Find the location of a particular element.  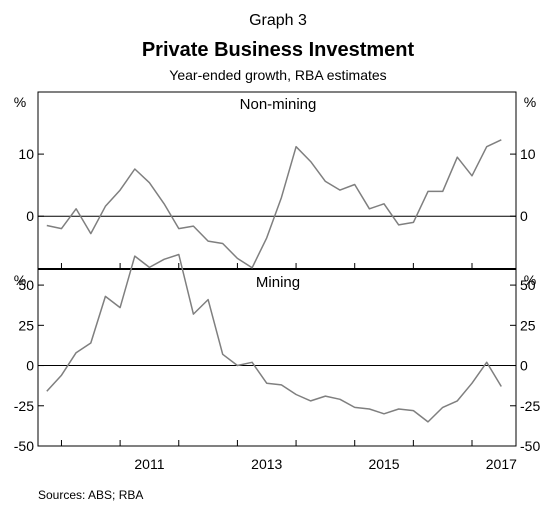

x-tick-label: 2013 is located at coordinates (266, 464).